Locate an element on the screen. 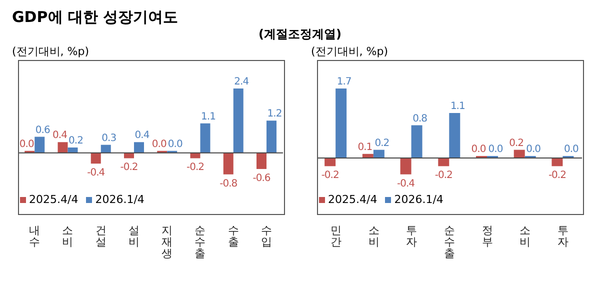 The height and width of the screenshot is (284, 600). x-tick-label: 건설 is located at coordinates (100, 236).